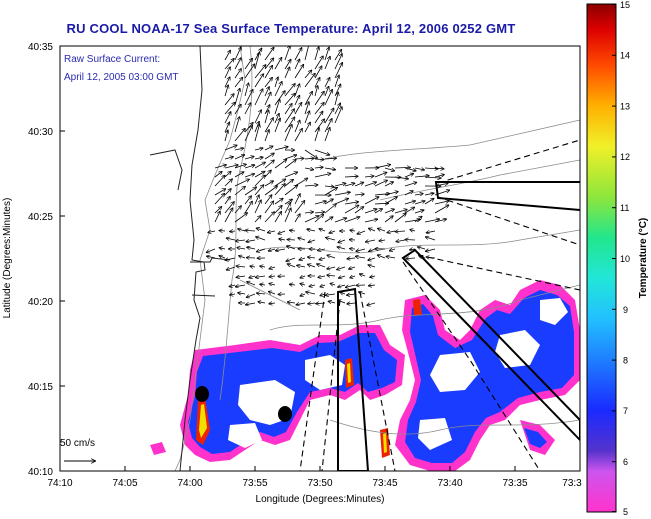 Image resolution: width=651 pixels, height=519 pixels. I want to click on scale-label: 50 cm/s, so click(77, 443).